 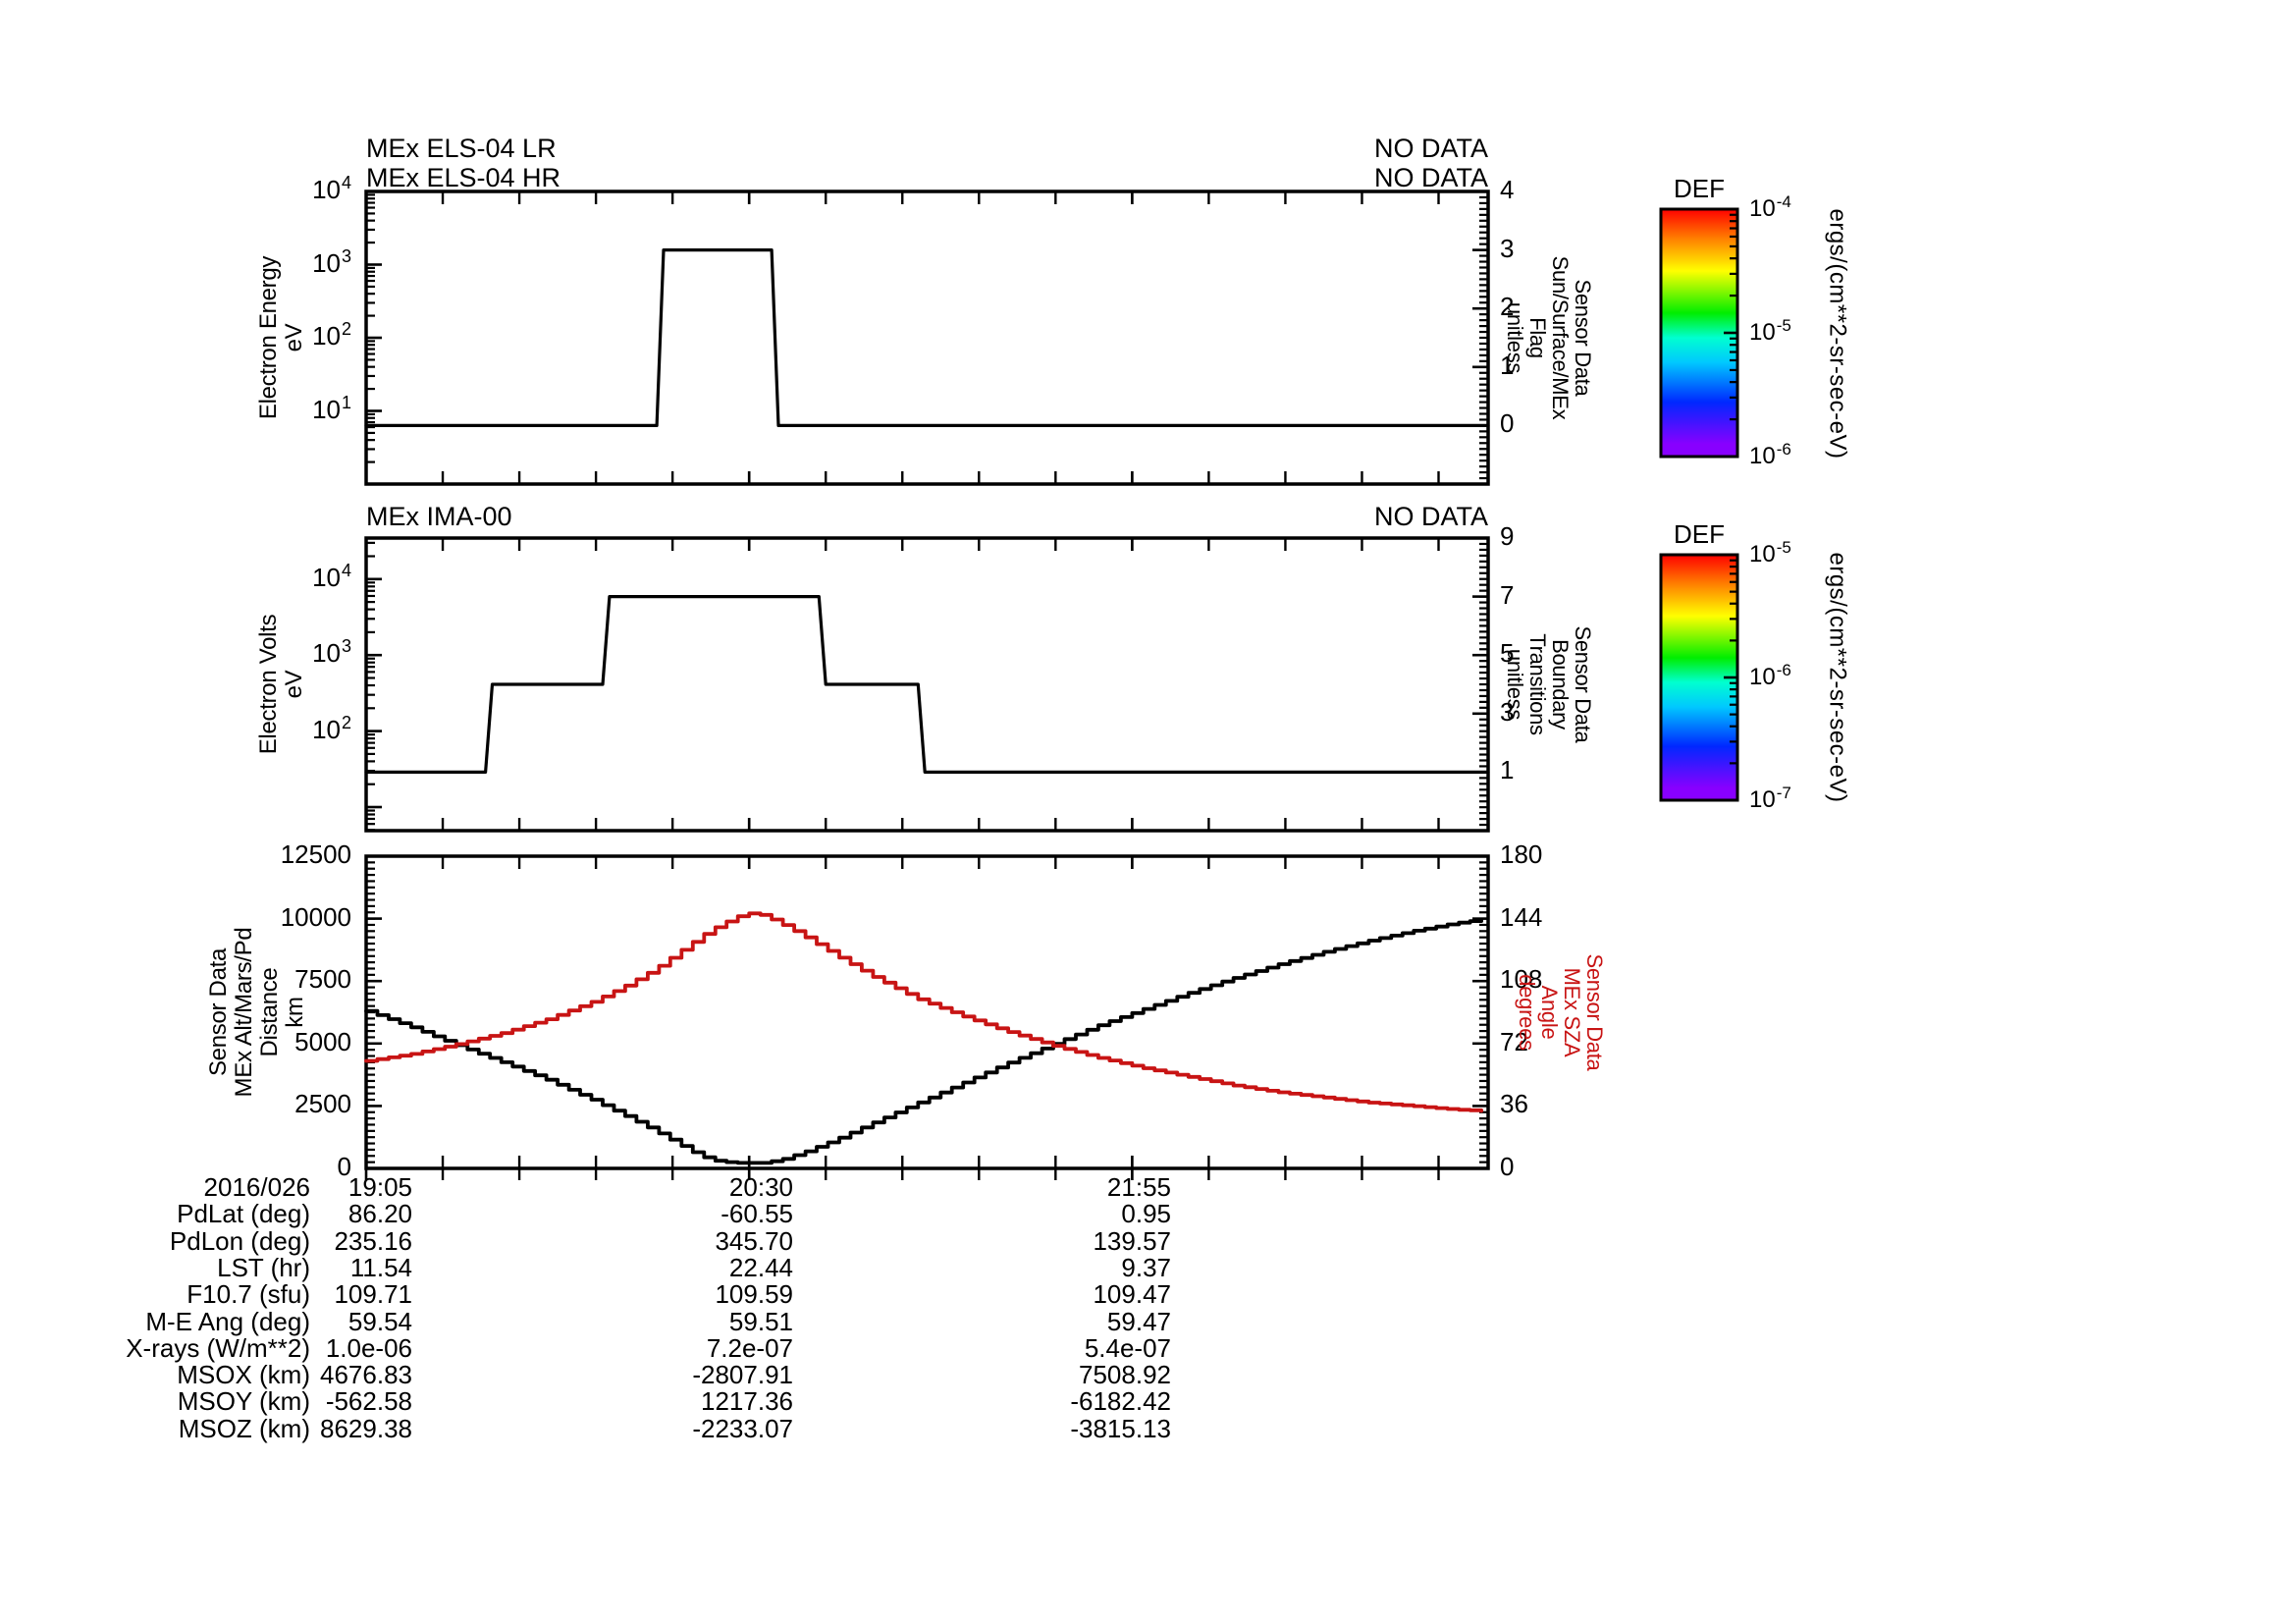 What do you see at coordinates (244, 1375) in the screenshot?
I see `table-row-label: MSOX (km)` at bounding box center [244, 1375].